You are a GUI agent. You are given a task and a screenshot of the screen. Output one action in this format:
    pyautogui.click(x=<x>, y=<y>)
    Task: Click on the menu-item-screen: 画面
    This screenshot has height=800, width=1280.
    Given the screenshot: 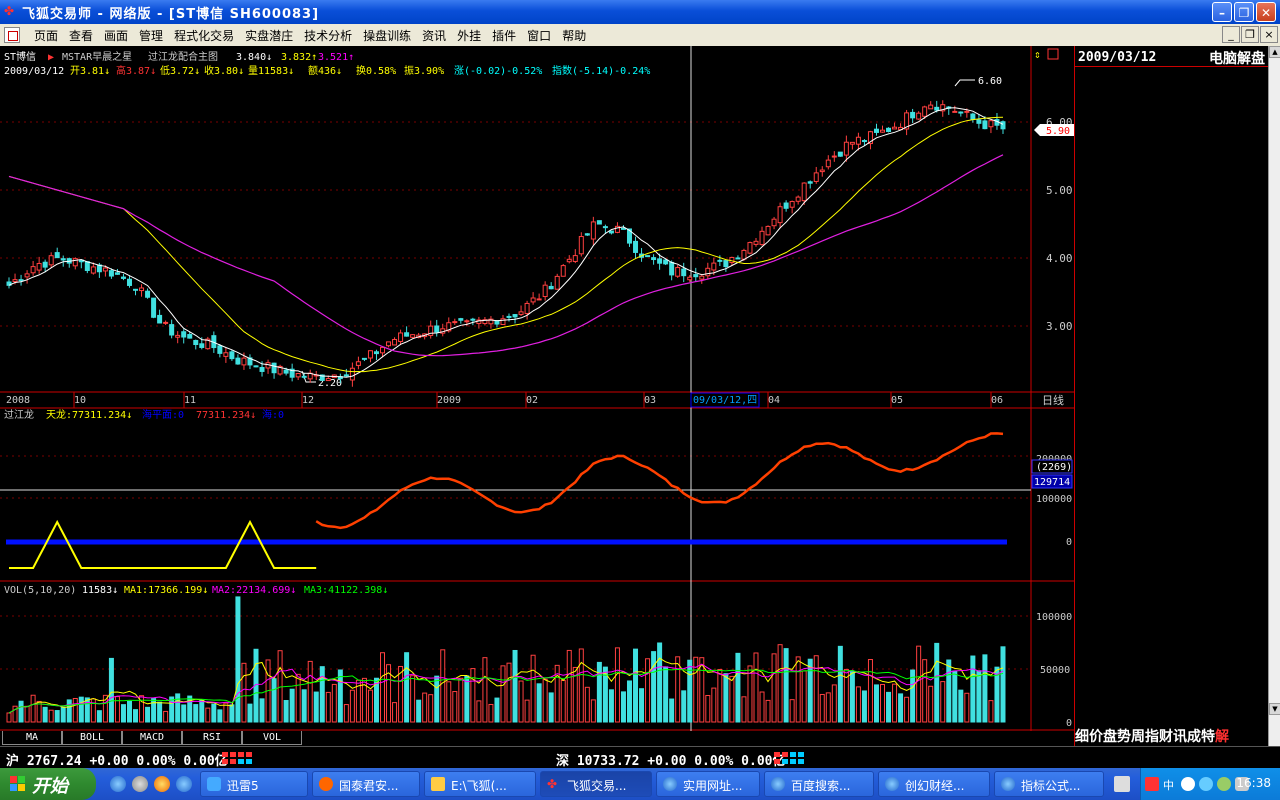 What is the action you would take?
    pyautogui.click(x=116, y=36)
    